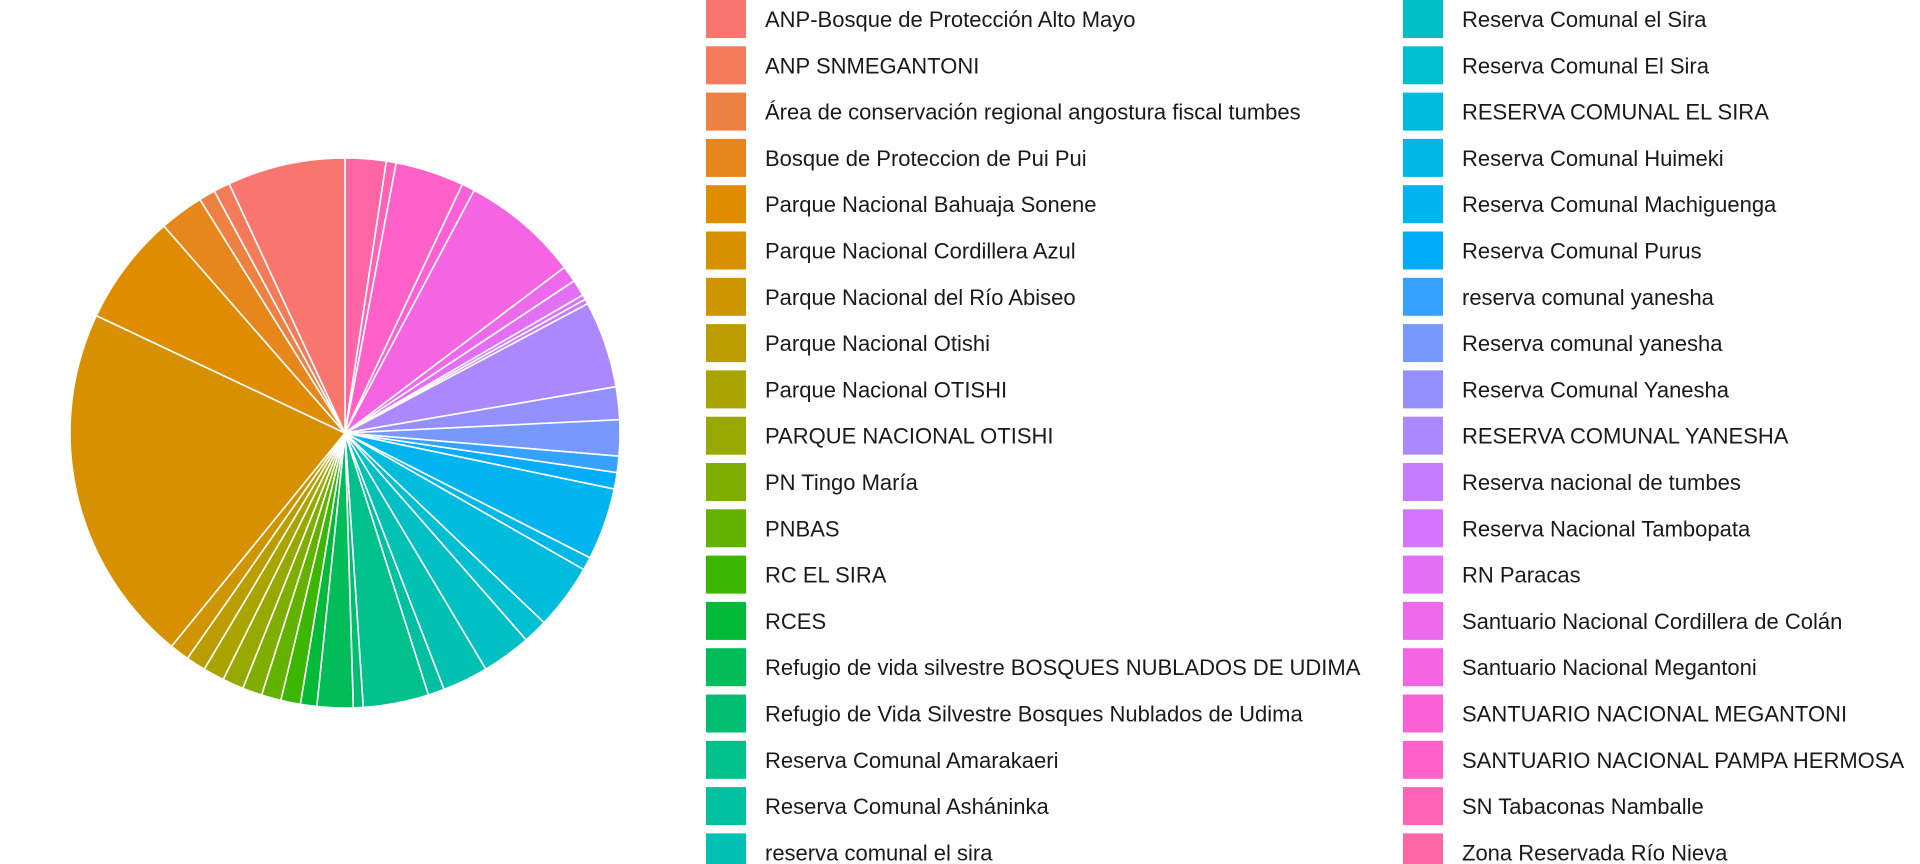  Describe the element at coordinates (926, 158) in the screenshot. I see `legend-label: Bosque de Proteccion de Pui Pui` at that location.